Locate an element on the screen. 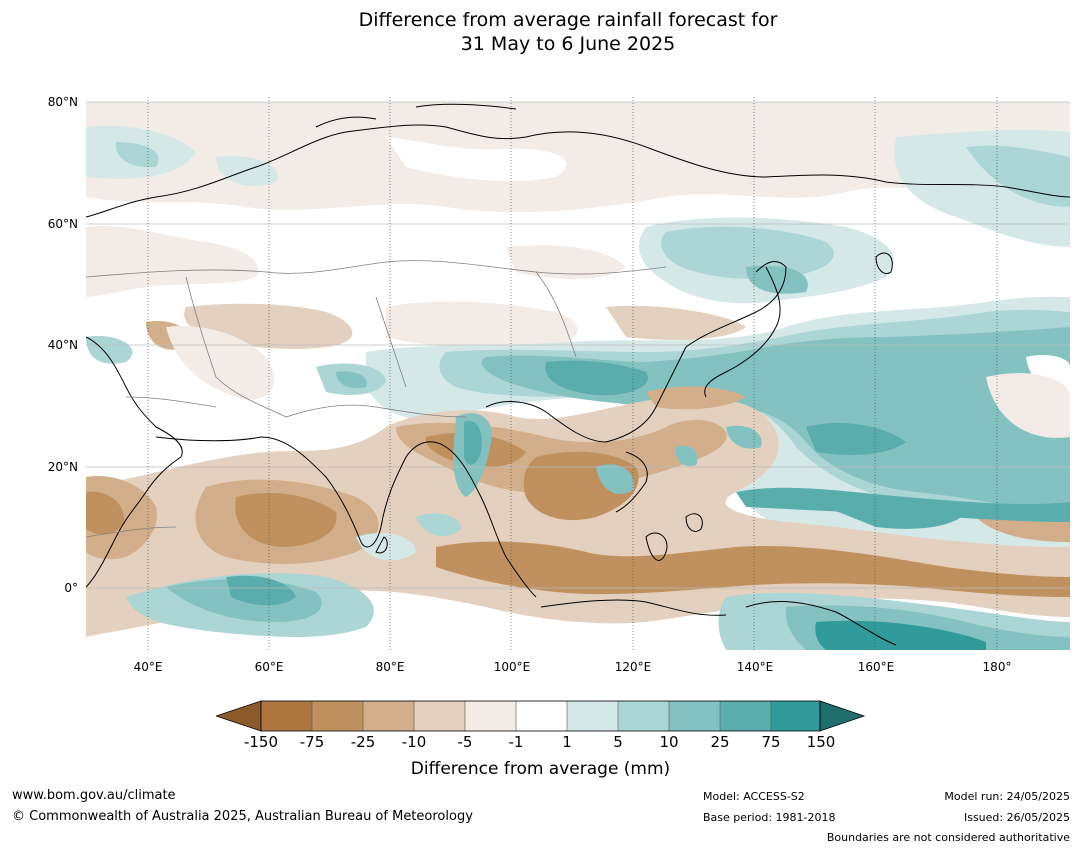 This screenshot has height=850, width=1081. lat-label-0: 0° is located at coordinates (71, 588).